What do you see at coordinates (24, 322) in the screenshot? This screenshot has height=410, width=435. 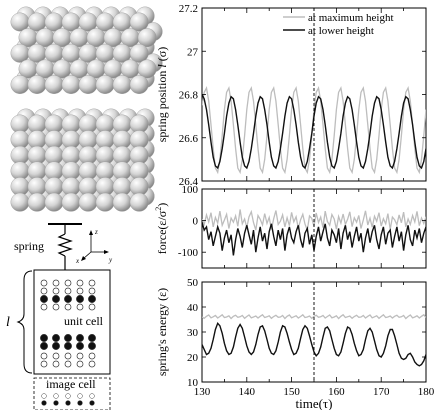 I see `unit-cell-brace` at bounding box center [24, 322].